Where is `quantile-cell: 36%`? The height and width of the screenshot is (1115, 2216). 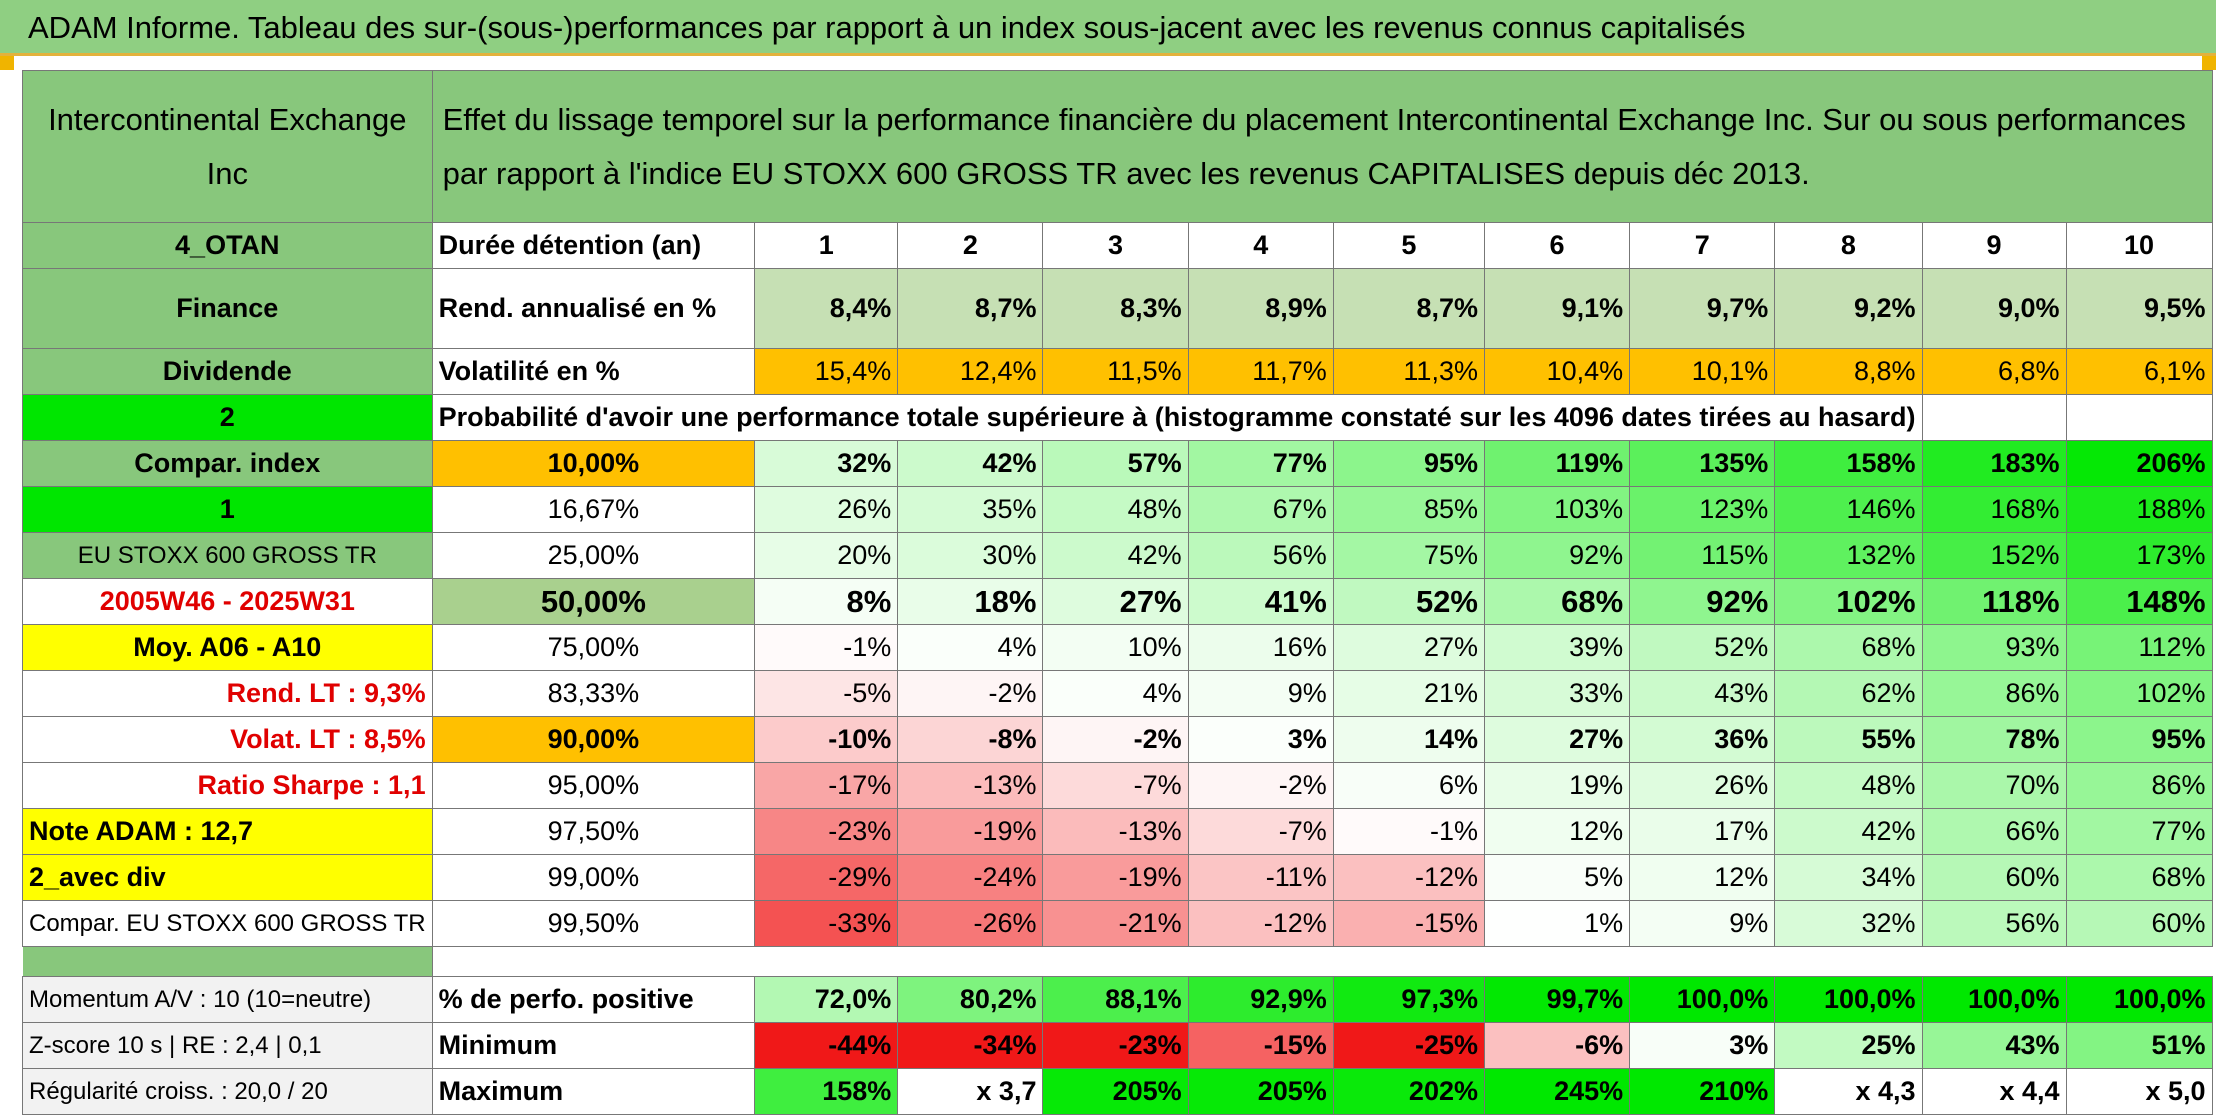
quantile-cell: 36% is located at coordinates (1702, 739).